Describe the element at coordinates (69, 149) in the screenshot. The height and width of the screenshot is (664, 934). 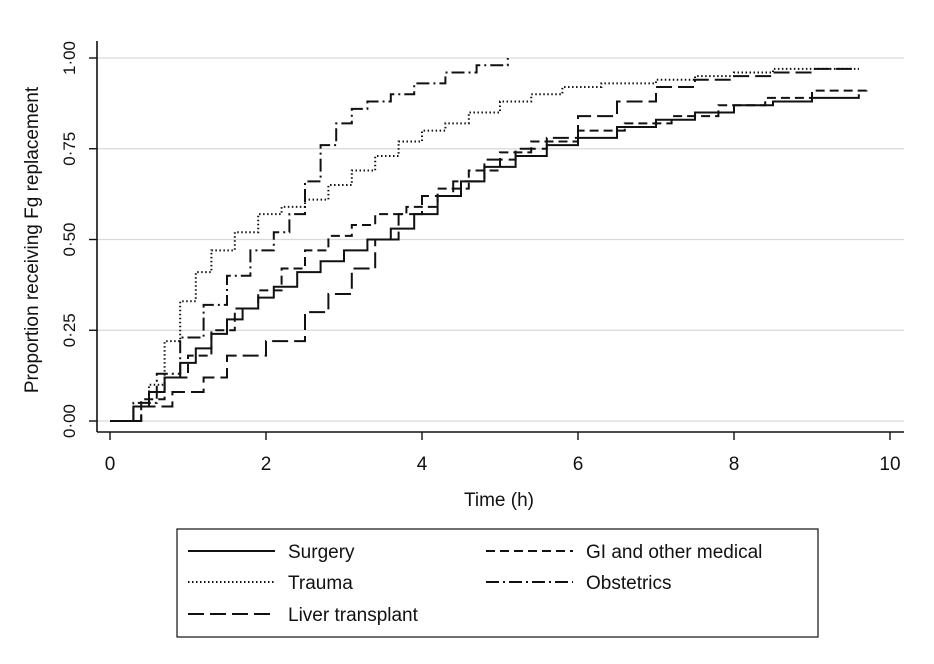
I see `y-tick-label-3: 0·75` at that location.